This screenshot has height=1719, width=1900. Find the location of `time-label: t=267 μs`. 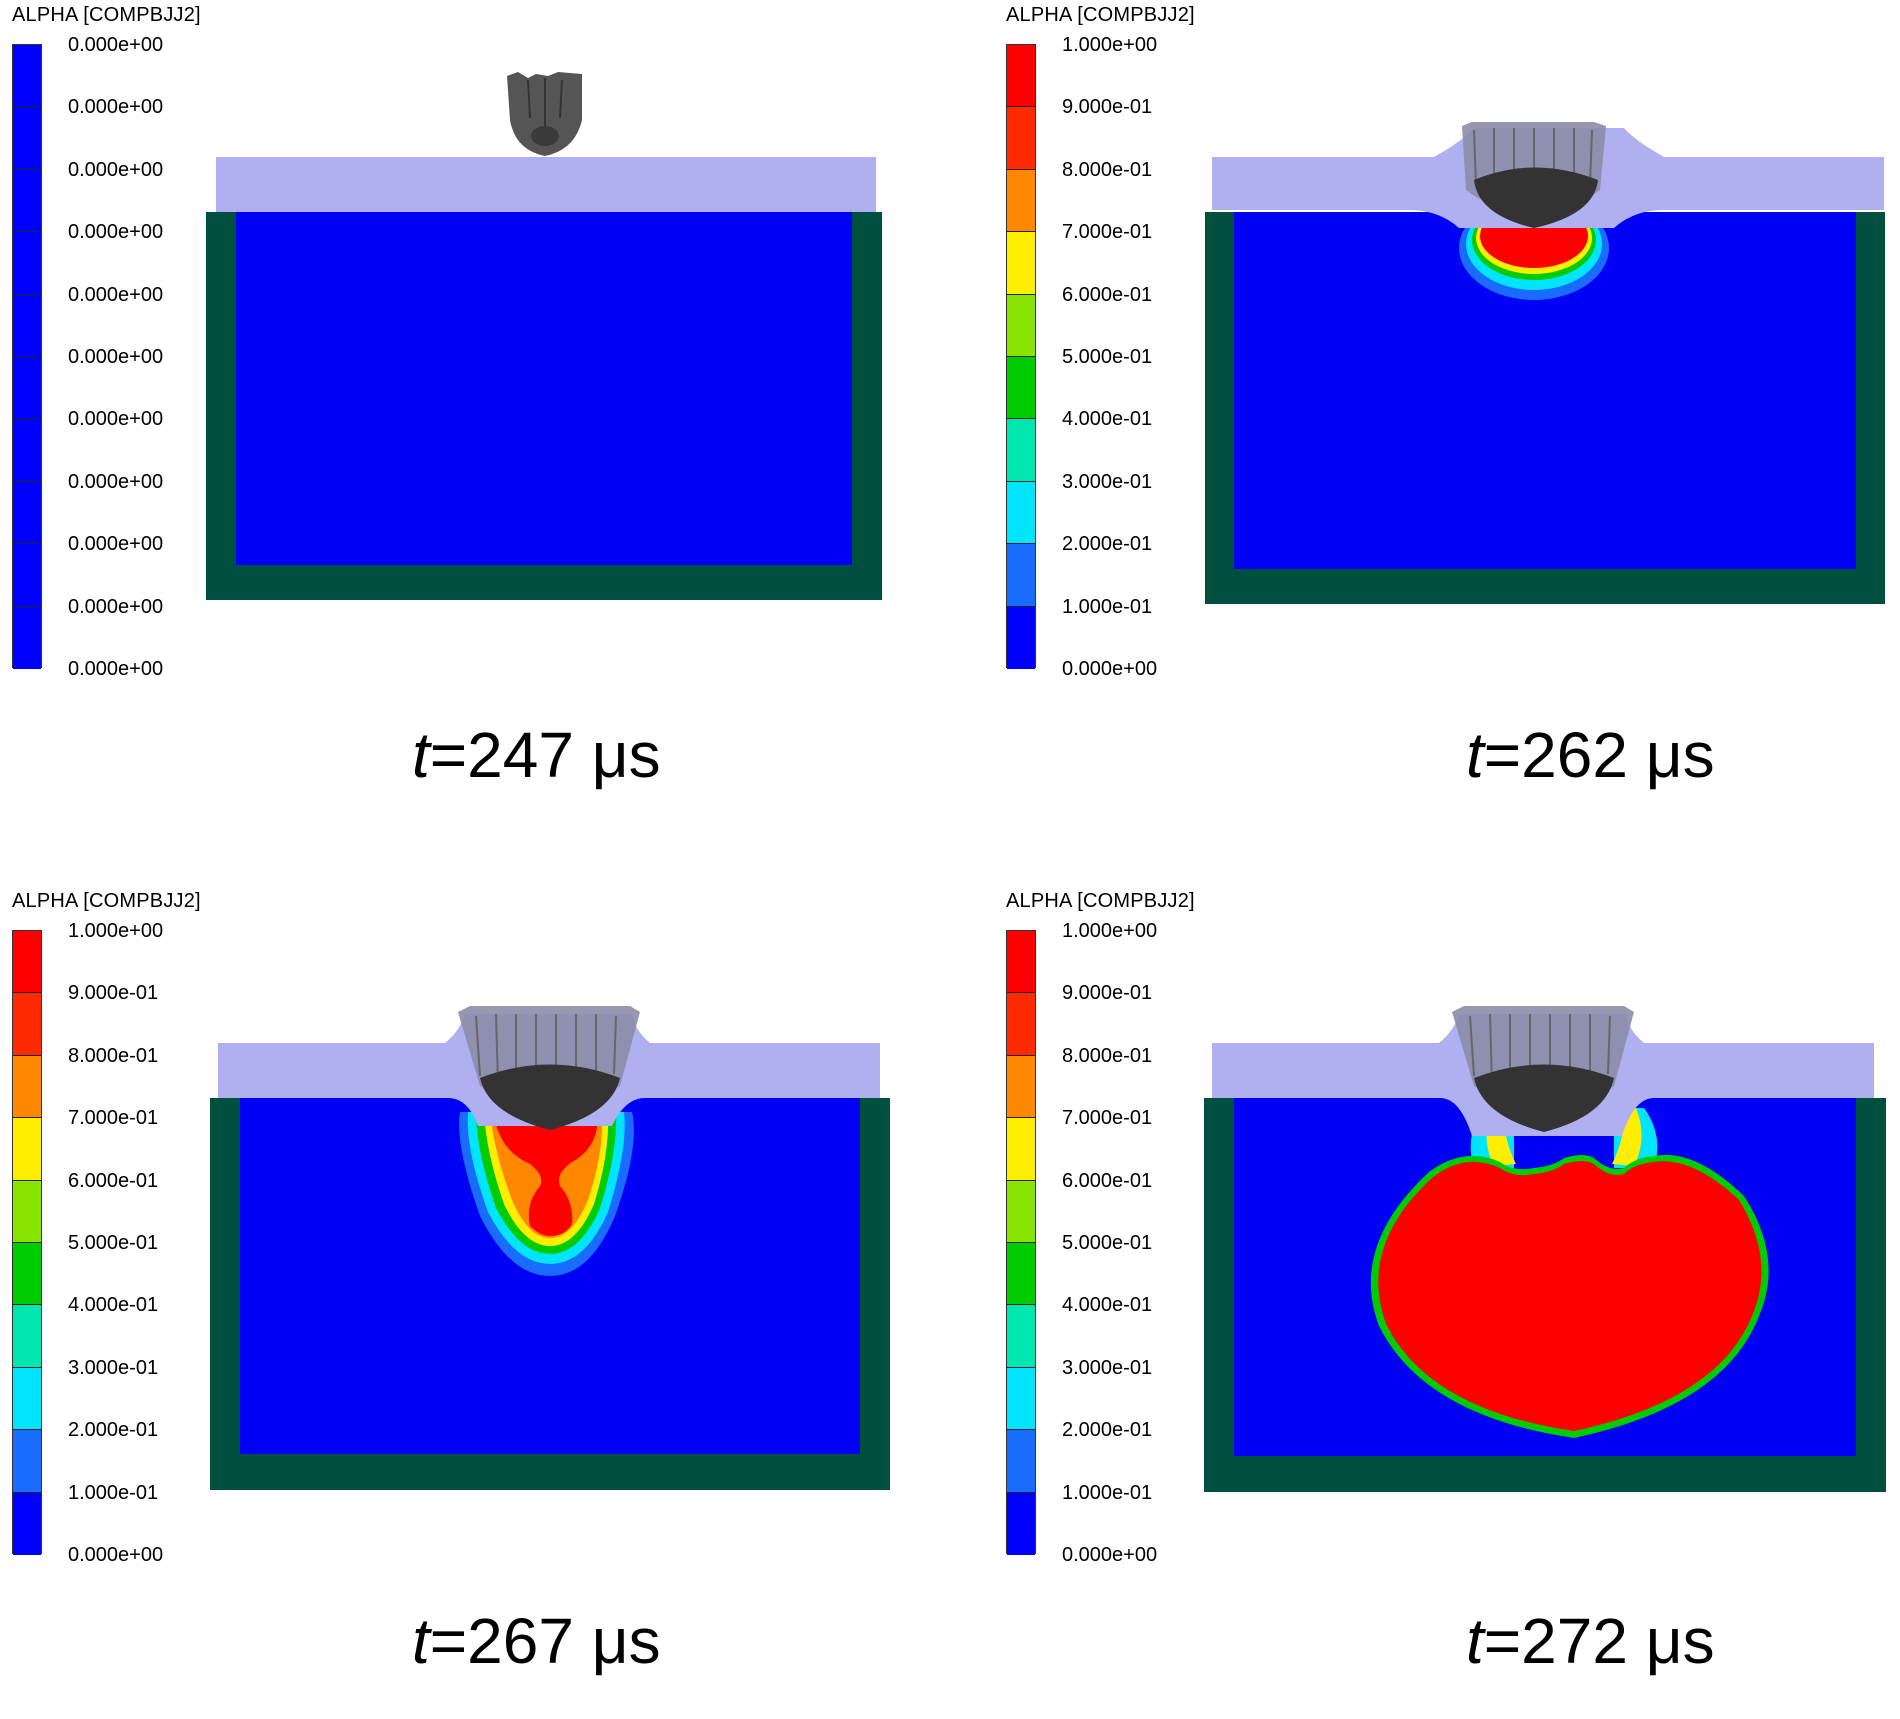

time-label: t=267 μs is located at coordinates (536, 1641).